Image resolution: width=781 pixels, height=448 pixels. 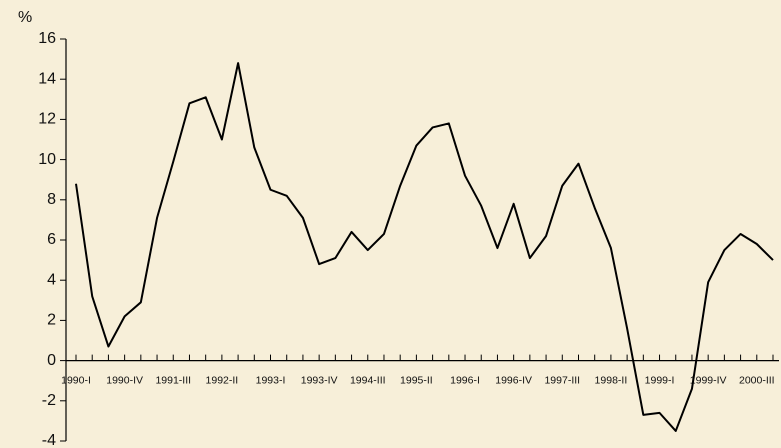 I want to click on y-tick-label: 6, so click(x=51, y=239).